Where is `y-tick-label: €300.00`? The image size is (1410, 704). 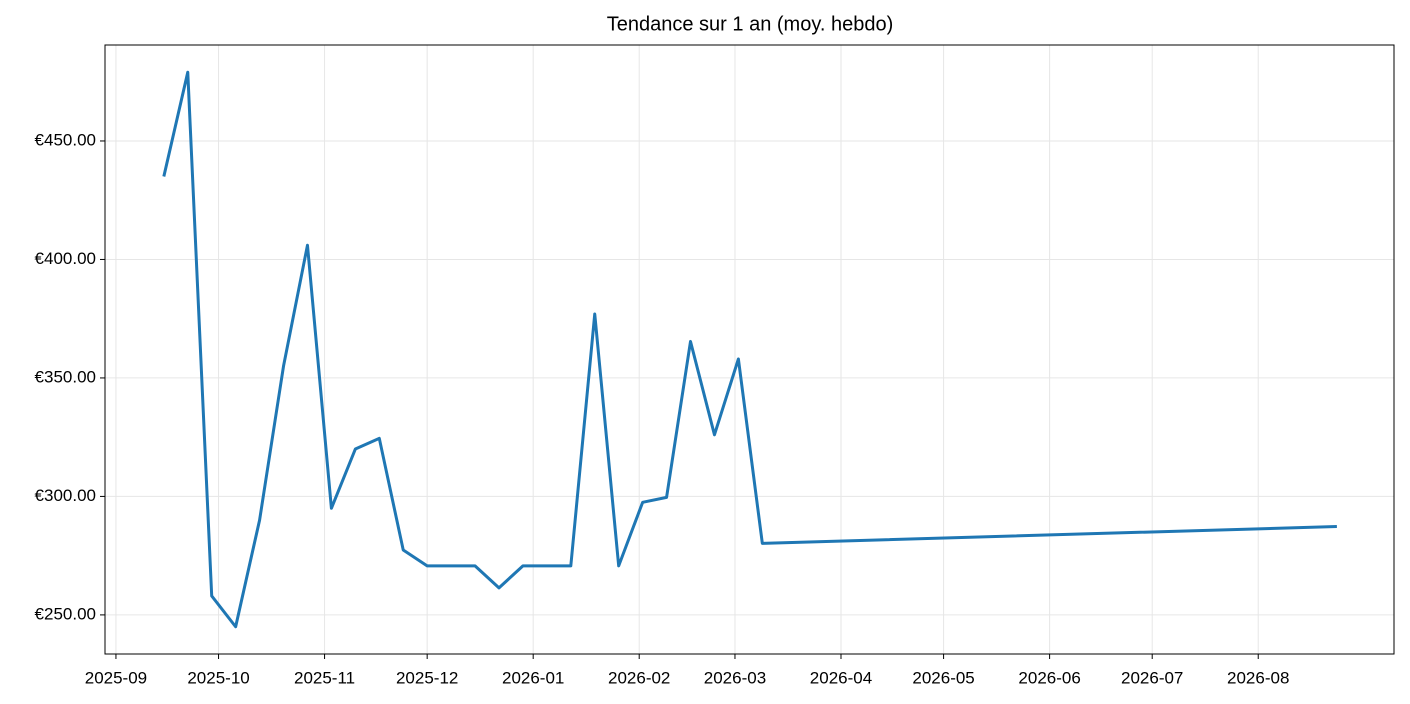
y-tick-label: €300.00 is located at coordinates (65, 495).